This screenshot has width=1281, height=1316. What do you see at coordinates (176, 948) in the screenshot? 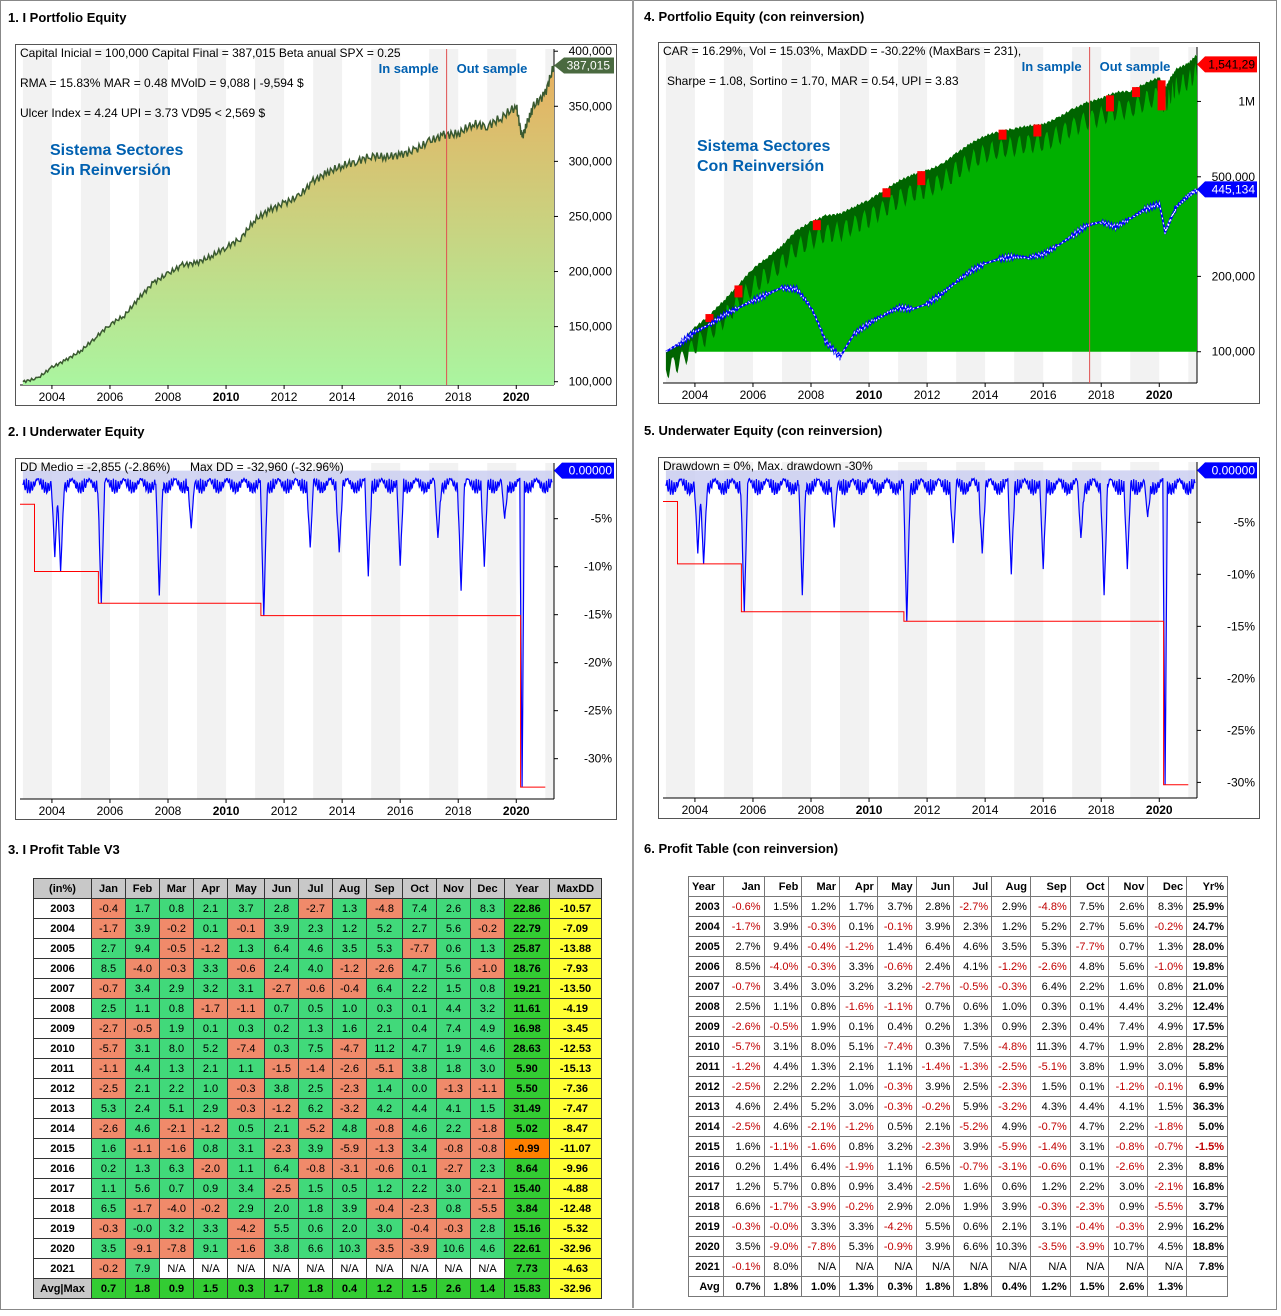
I see `value-cell: -0.5` at bounding box center [176, 948].